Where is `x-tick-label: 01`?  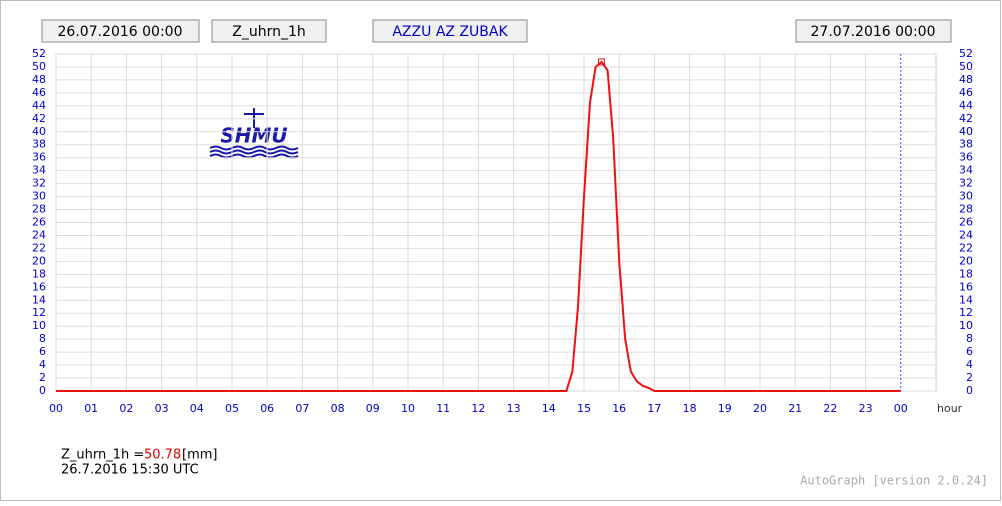 x-tick-label: 01 is located at coordinates (91, 408).